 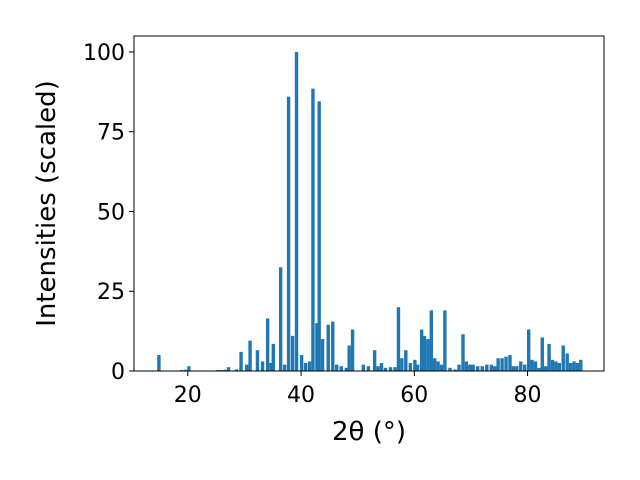 What do you see at coordinates (369, 432) in the screenshot?
I see `x-axis-label: 2θ (°)` at bounding box center [369, 432].